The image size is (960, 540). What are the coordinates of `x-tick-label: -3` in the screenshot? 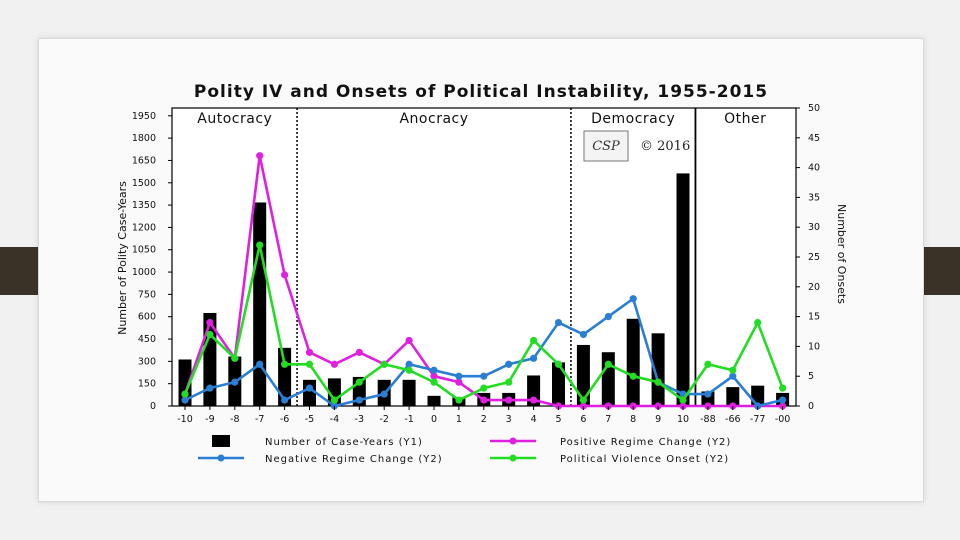 It's located at (359, 419).